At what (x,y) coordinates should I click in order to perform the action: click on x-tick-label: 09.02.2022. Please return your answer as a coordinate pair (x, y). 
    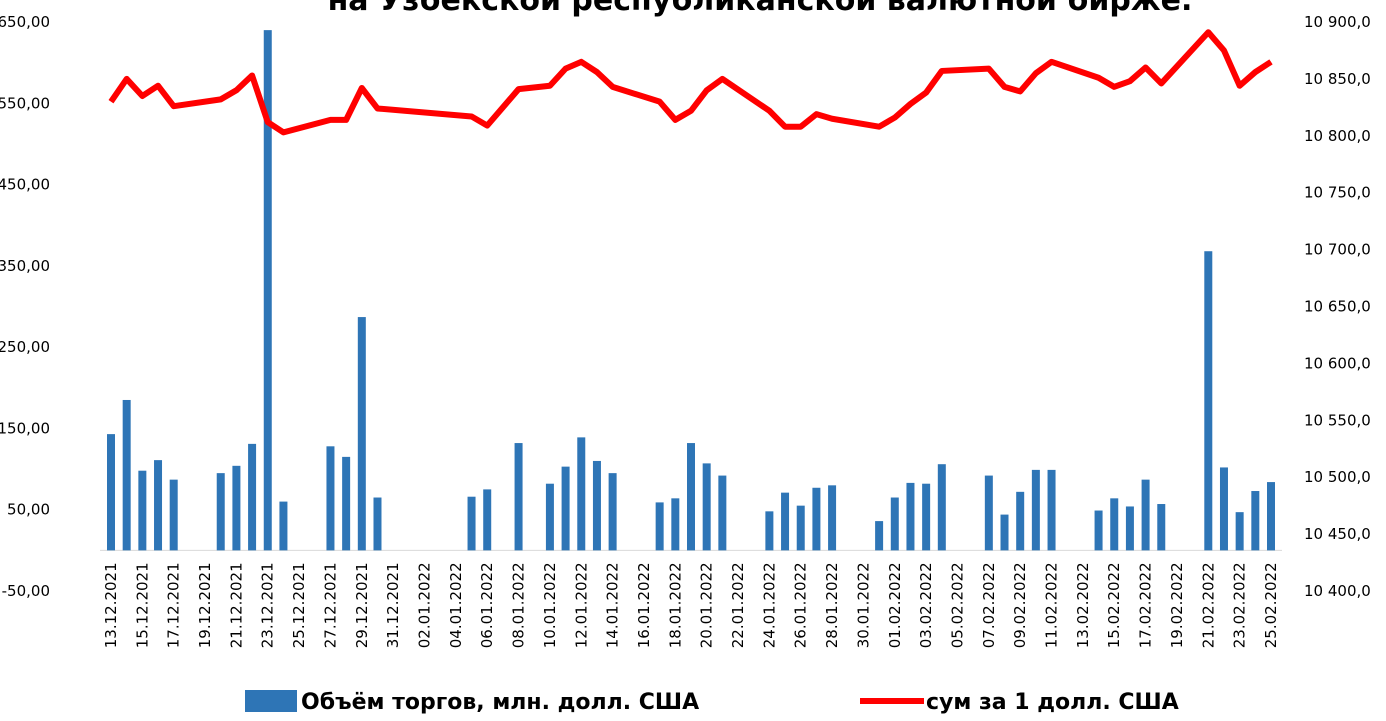
    Looking at the image, I should click on (1020, 605).